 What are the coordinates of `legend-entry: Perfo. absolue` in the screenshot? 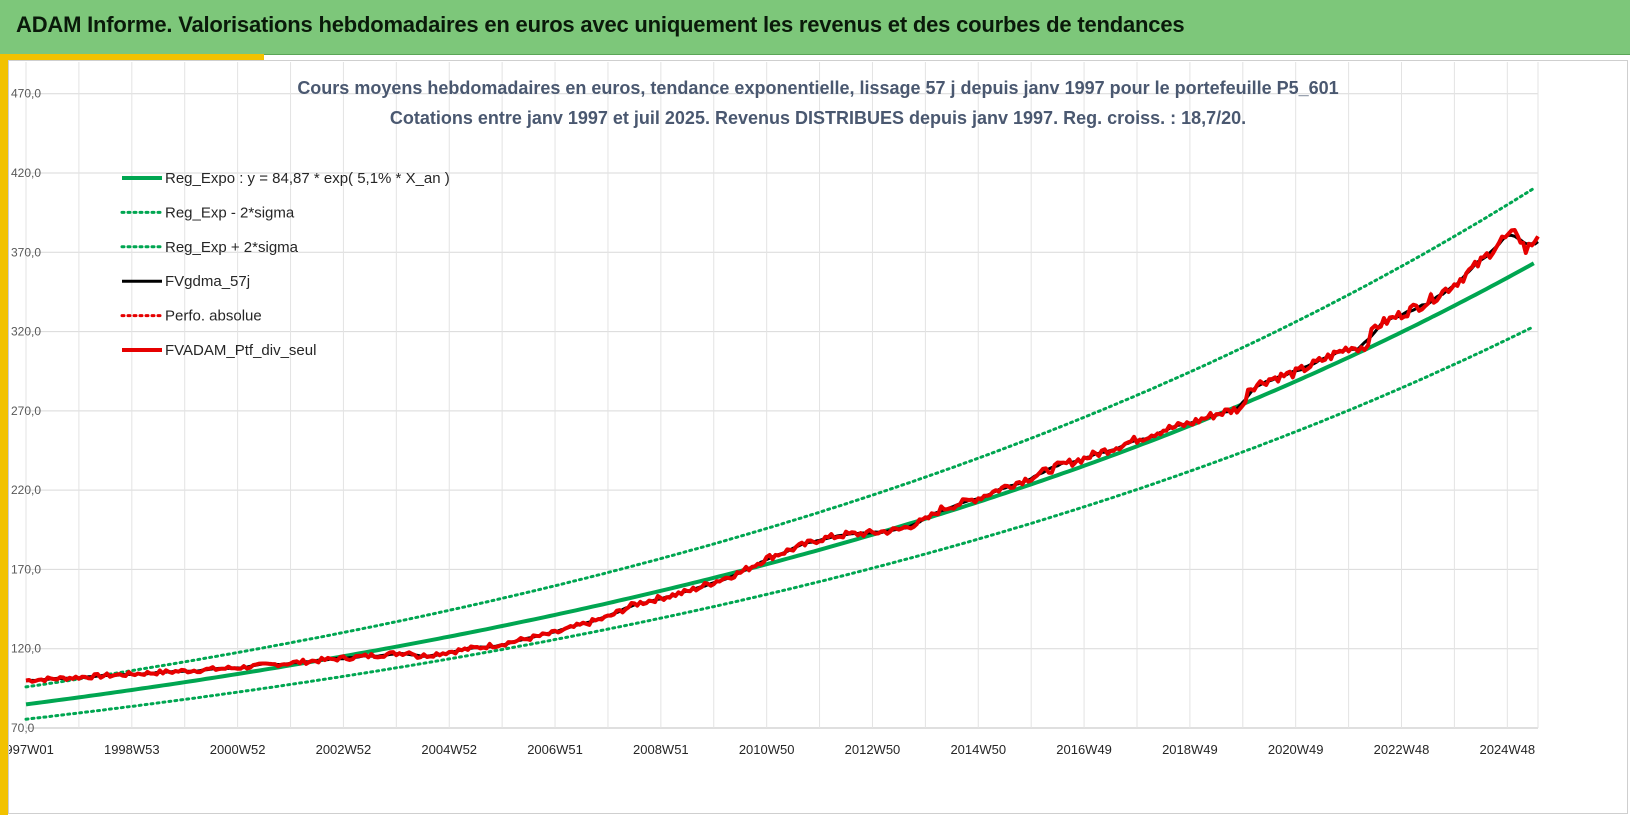 It's located at (191, 316).